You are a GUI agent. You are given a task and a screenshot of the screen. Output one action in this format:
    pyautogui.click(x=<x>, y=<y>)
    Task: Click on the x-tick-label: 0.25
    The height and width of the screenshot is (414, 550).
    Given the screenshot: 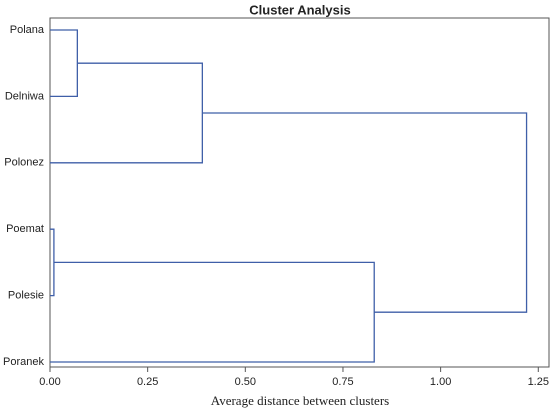 What is the action you would take?
    pyautogui.click(x=147, y=382)
    